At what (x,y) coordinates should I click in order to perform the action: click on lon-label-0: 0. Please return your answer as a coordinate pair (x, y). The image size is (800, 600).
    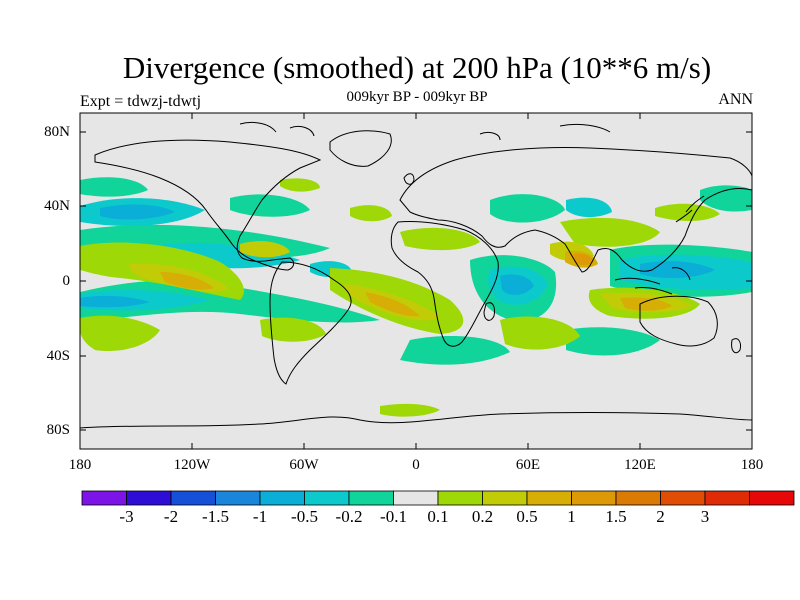
    Looking at the image, I should click on (416, 465).